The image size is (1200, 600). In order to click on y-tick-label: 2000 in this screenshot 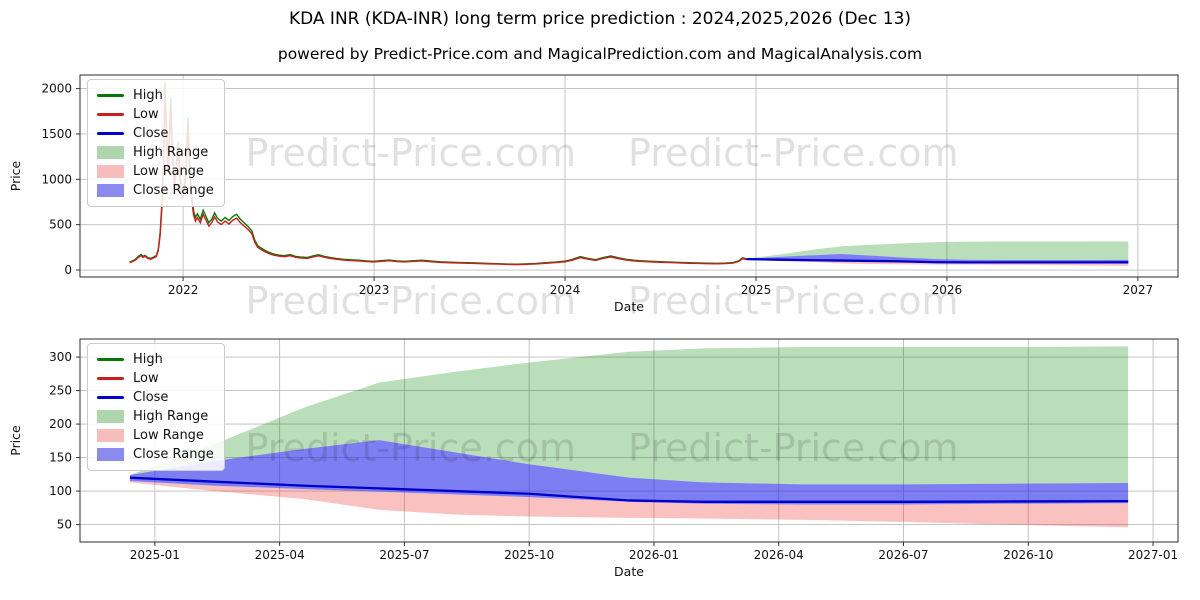, I will do `click(56, 89)`.